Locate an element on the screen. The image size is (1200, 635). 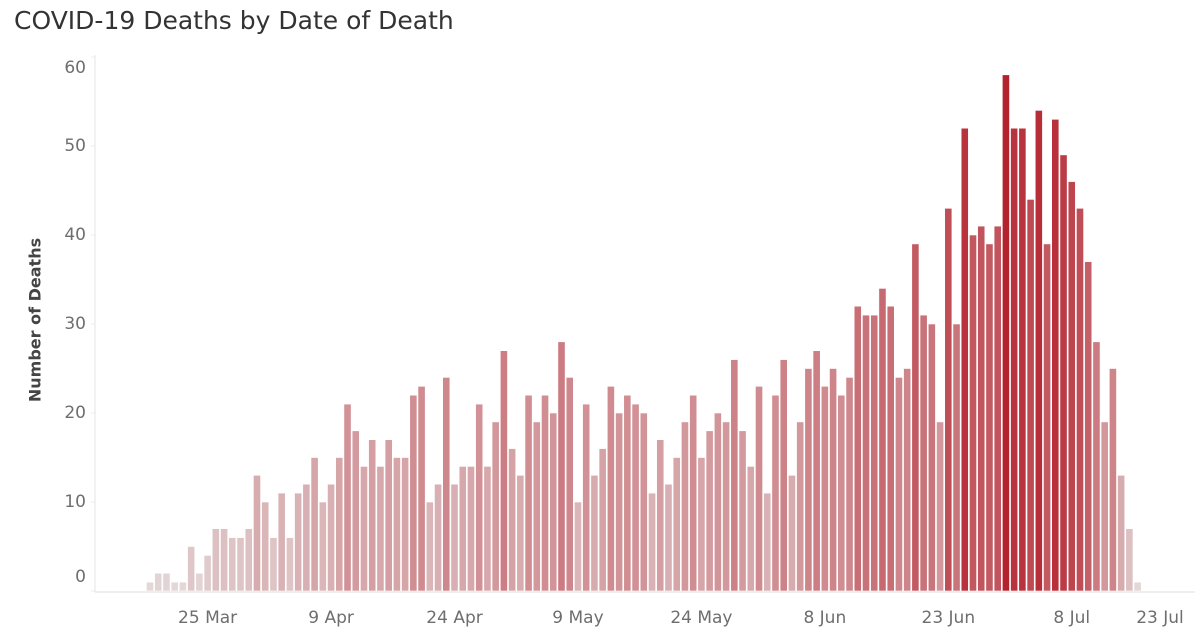
y-tick-label: 60 is located at coordinates (75, 68).